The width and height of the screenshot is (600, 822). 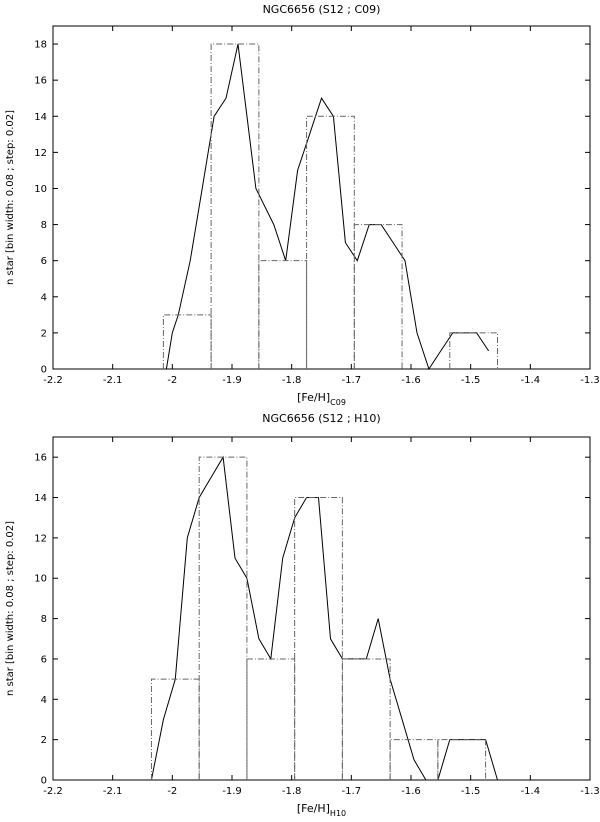 I want to click on chart-title: NGC6656 (S12 ; H10), so click(x=321, y=418).